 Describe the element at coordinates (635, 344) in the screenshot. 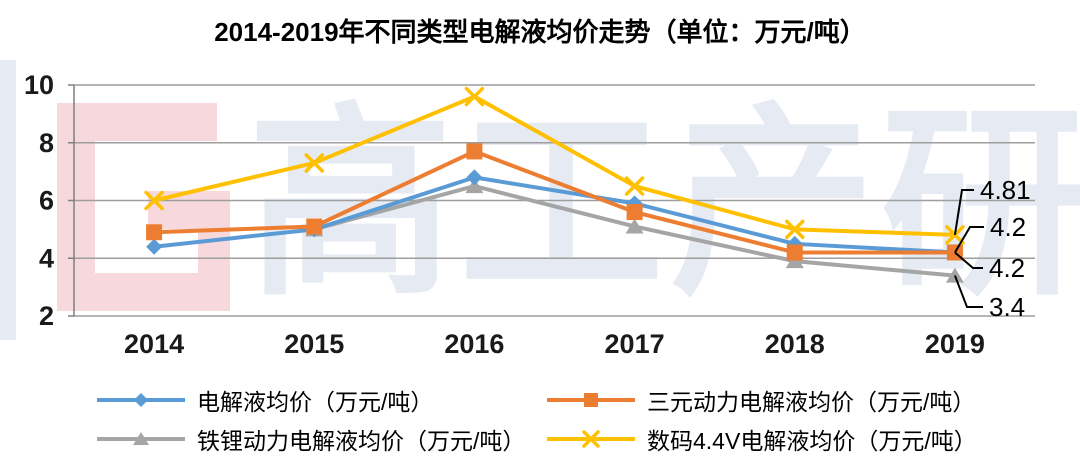

I see `svg-text: 2017` at that location.